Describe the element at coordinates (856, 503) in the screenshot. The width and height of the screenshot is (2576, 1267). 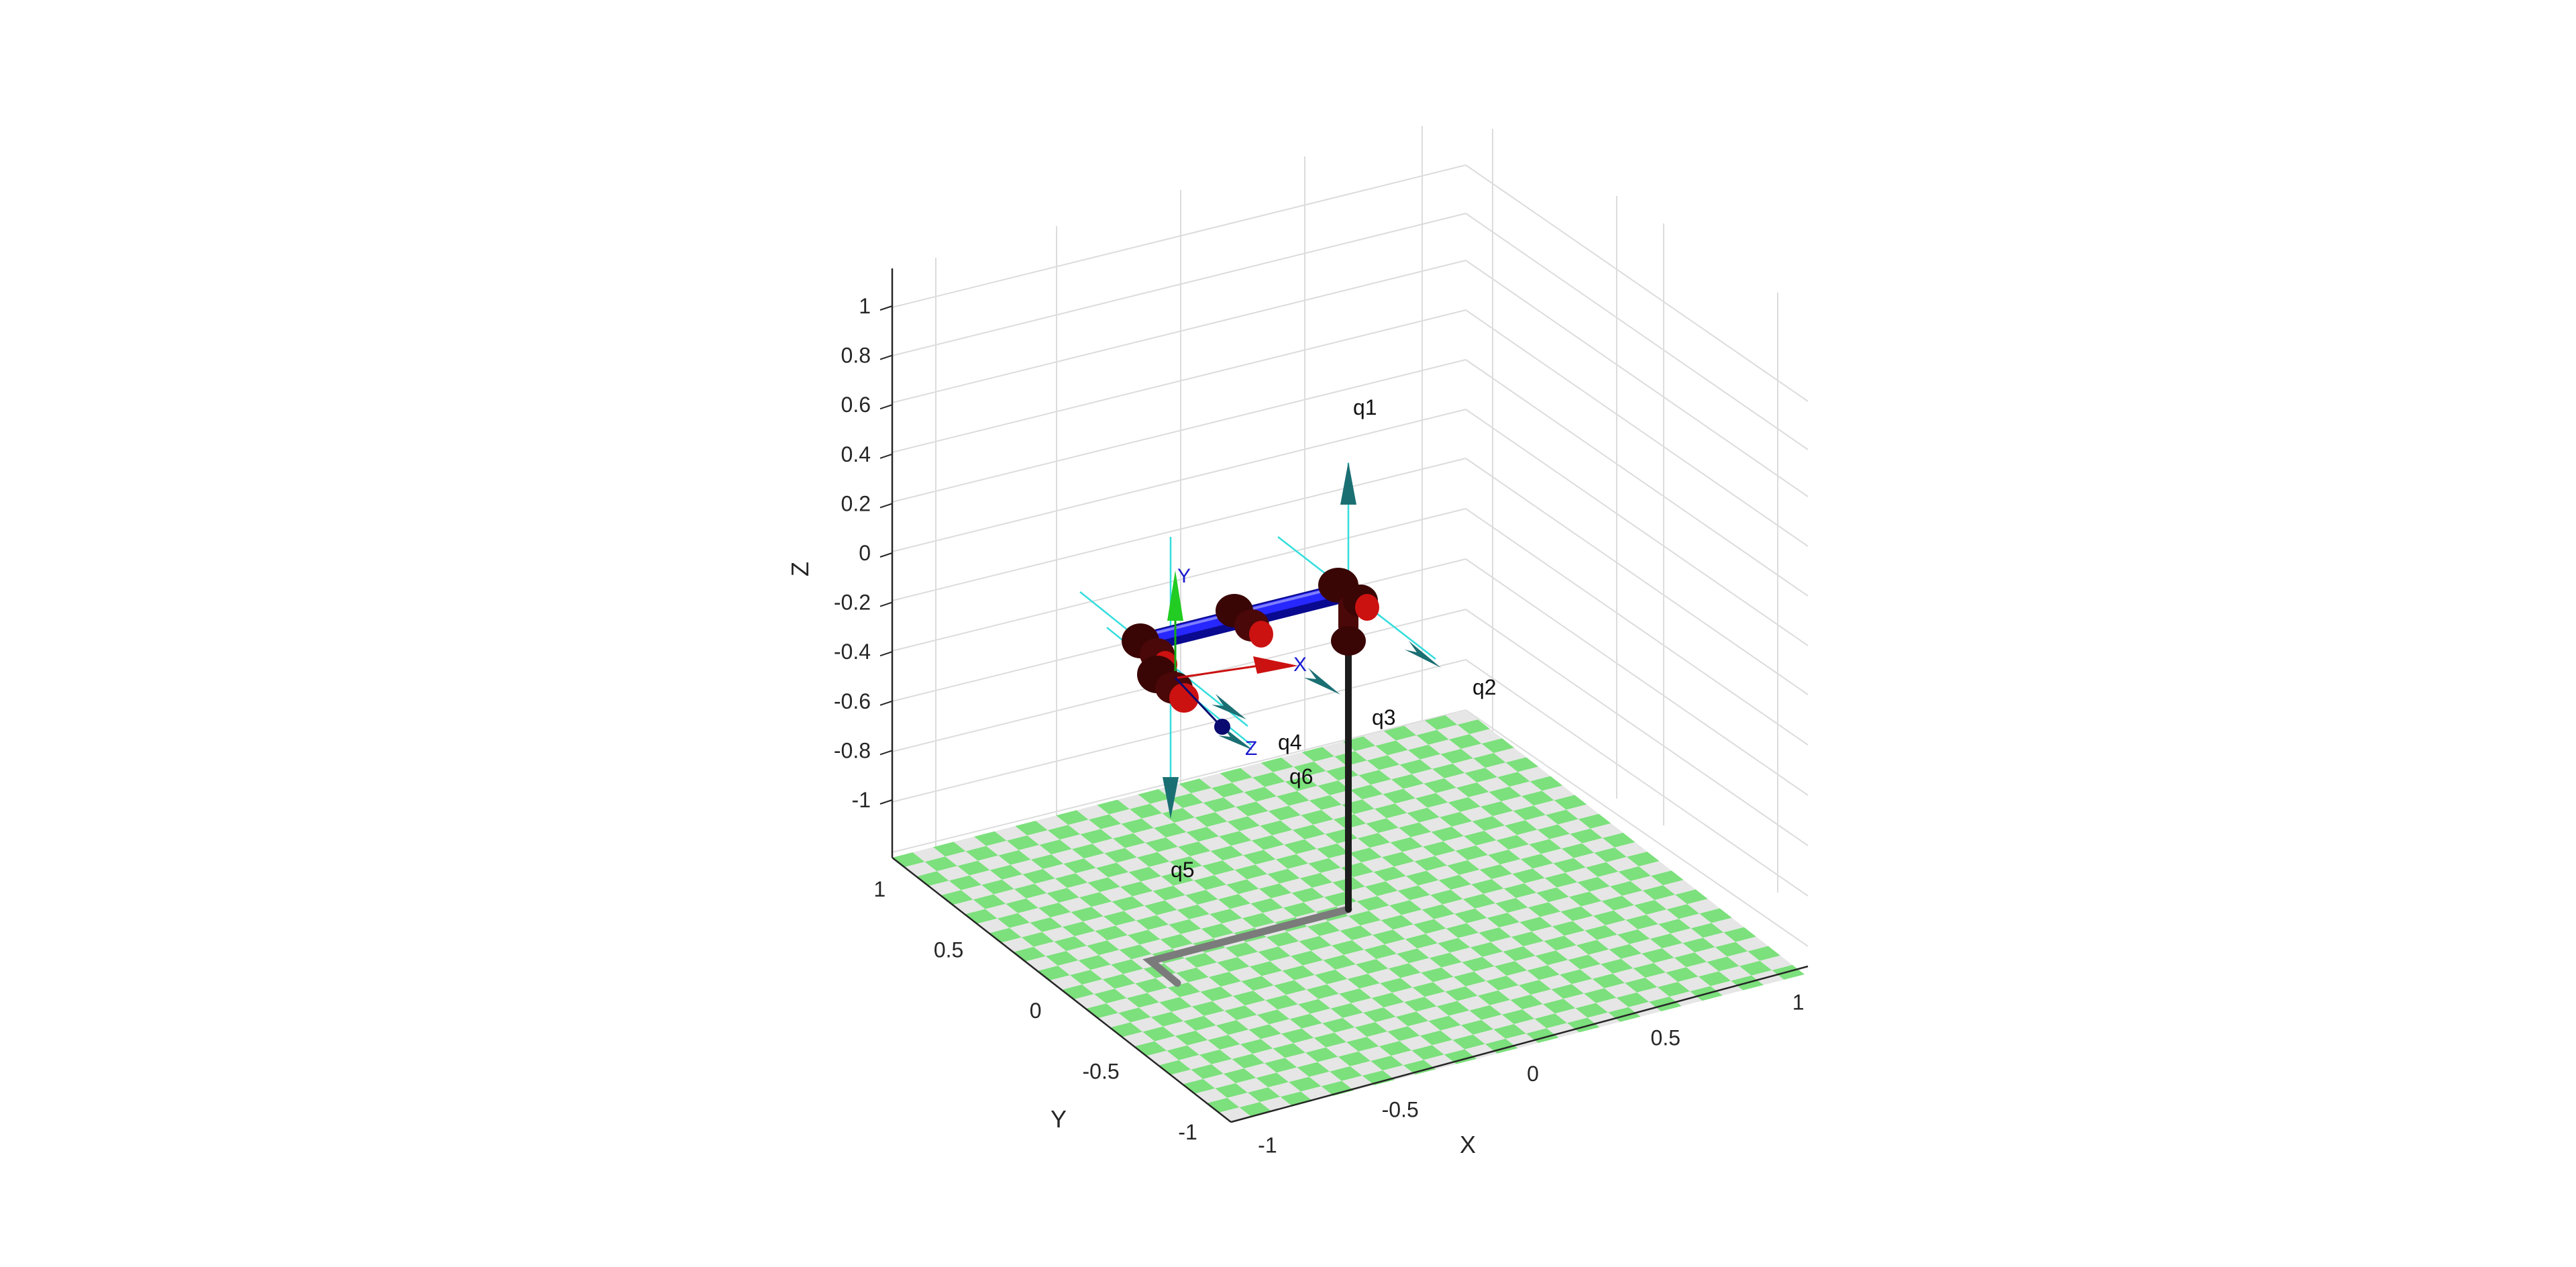
I see `z-tick-label: 0.2` at that location.